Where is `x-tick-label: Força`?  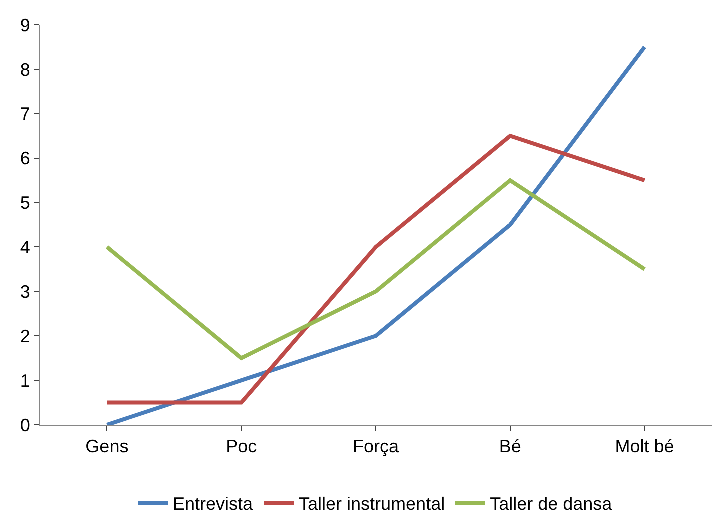 x-tick-label: Força is located at coordinates (376, 446).